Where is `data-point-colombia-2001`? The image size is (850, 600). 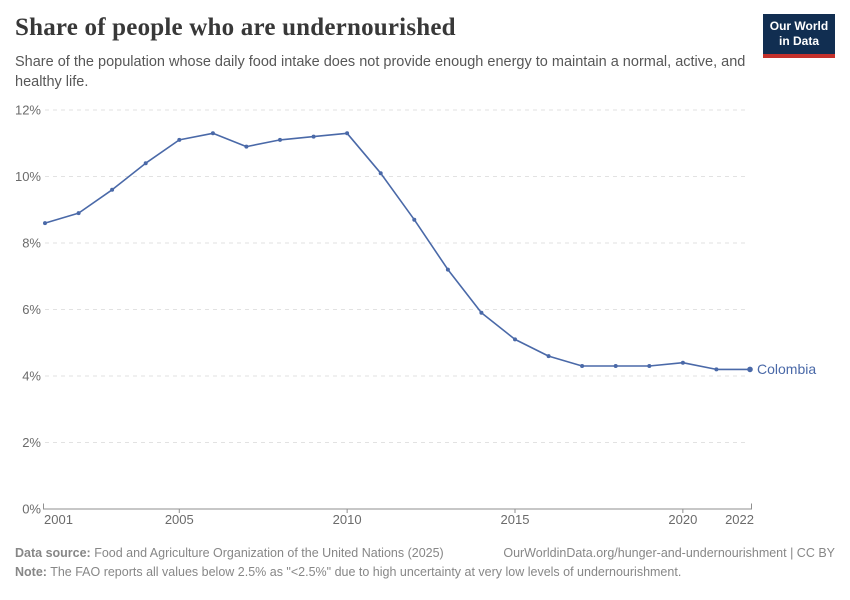 data-point-colombia-2001 is located at coordinates (45, 223).